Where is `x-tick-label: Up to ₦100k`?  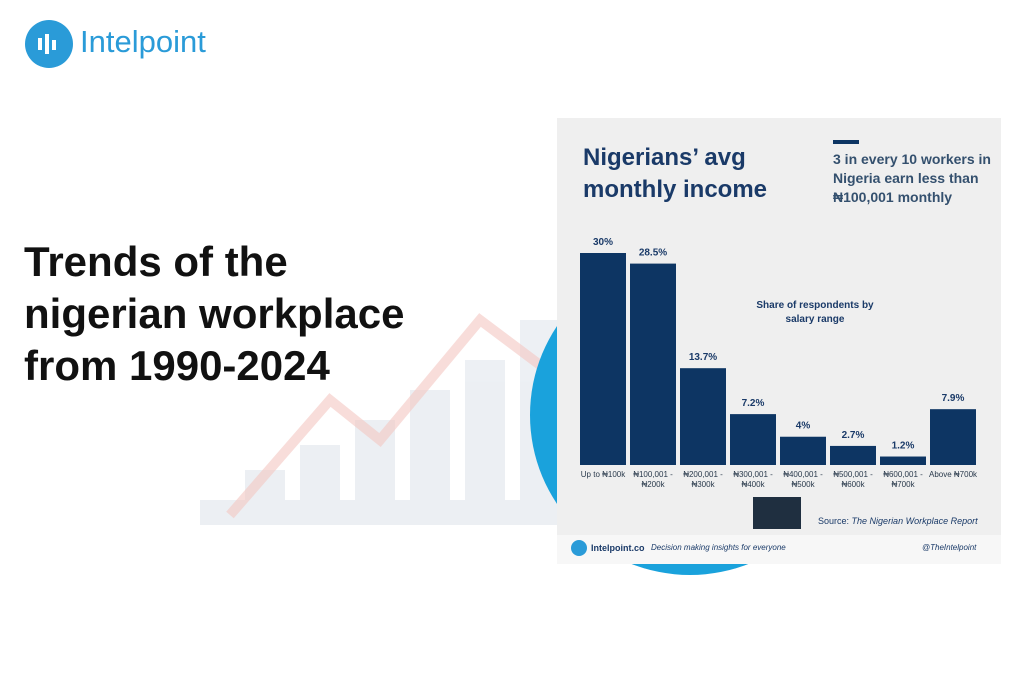
x-tick-label: Up to ₦100k is located at coordinates (603, 474).